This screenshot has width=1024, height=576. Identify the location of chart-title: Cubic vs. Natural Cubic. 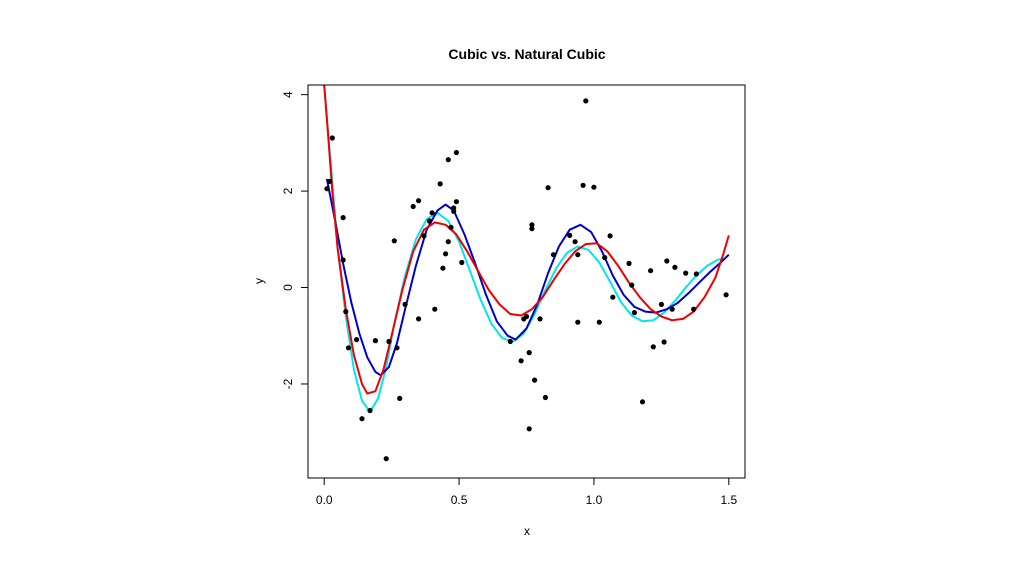
(526, 54).